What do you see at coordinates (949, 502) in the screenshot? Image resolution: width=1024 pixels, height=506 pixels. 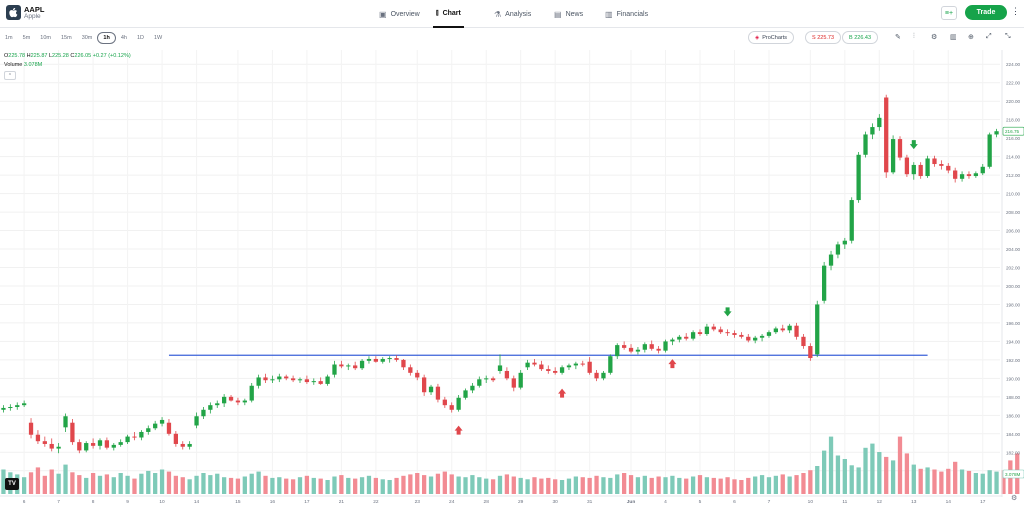 I see `time-tick-label: 14` at bounding box center [949, 502].